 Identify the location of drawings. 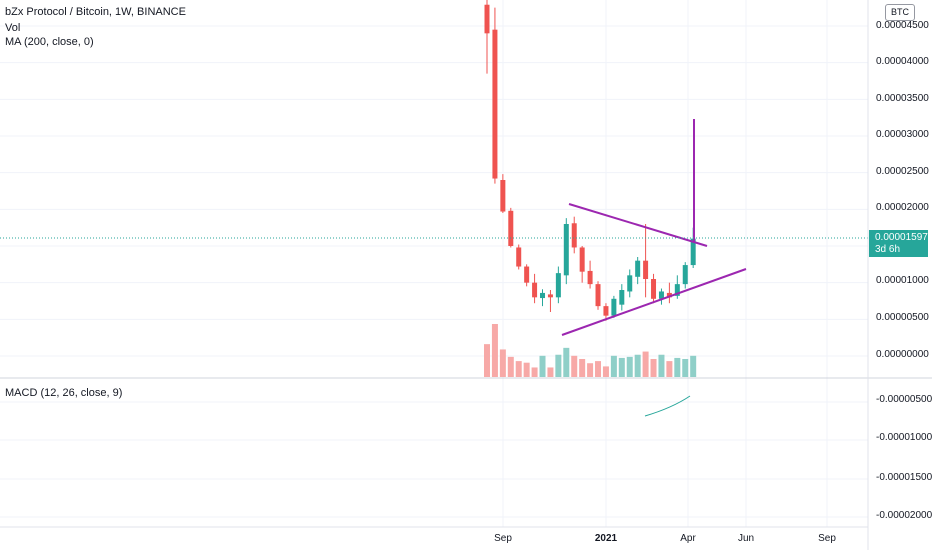
(654, 227).